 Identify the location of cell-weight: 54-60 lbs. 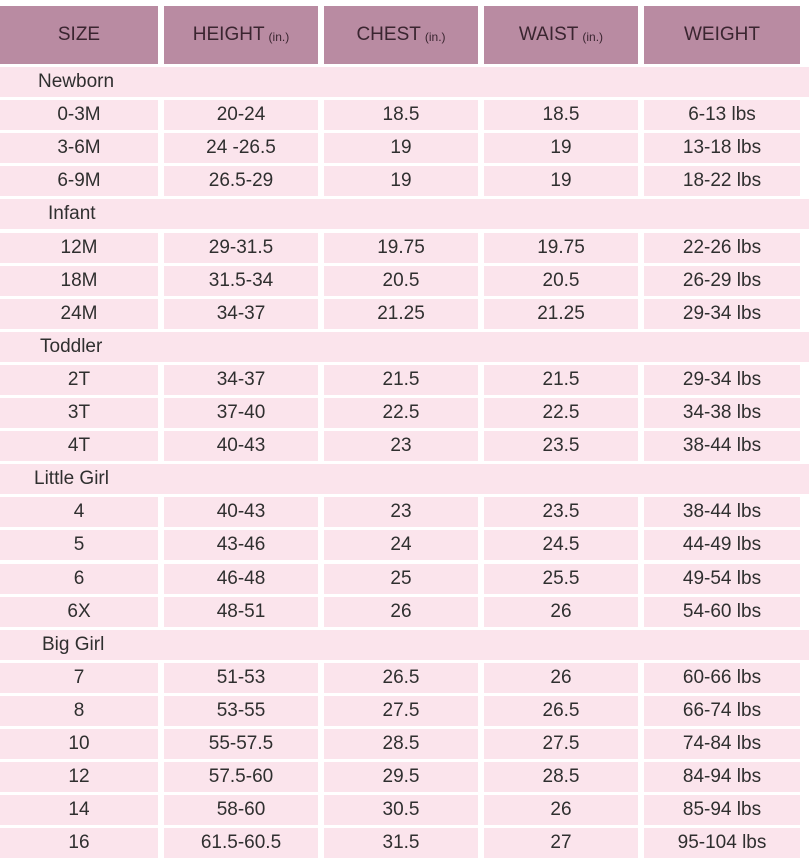
(722, 612).